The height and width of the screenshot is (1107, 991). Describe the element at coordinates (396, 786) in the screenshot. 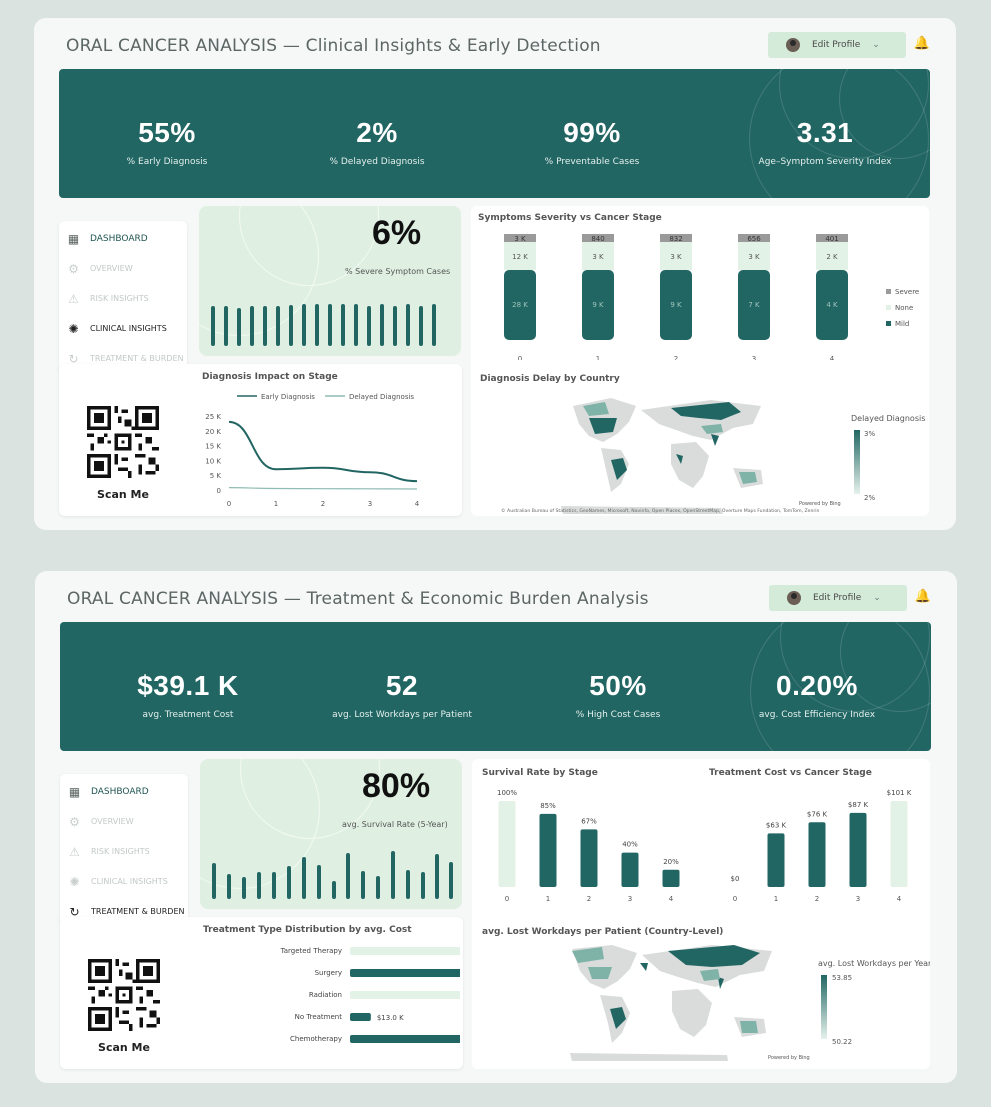

I see `big-kpi-value: 80%` at that location.